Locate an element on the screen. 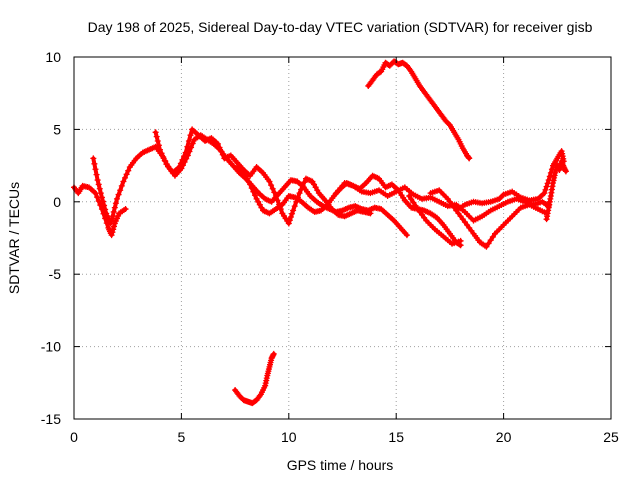  x-tick-label: 25 is located at coordinates (611, 437).